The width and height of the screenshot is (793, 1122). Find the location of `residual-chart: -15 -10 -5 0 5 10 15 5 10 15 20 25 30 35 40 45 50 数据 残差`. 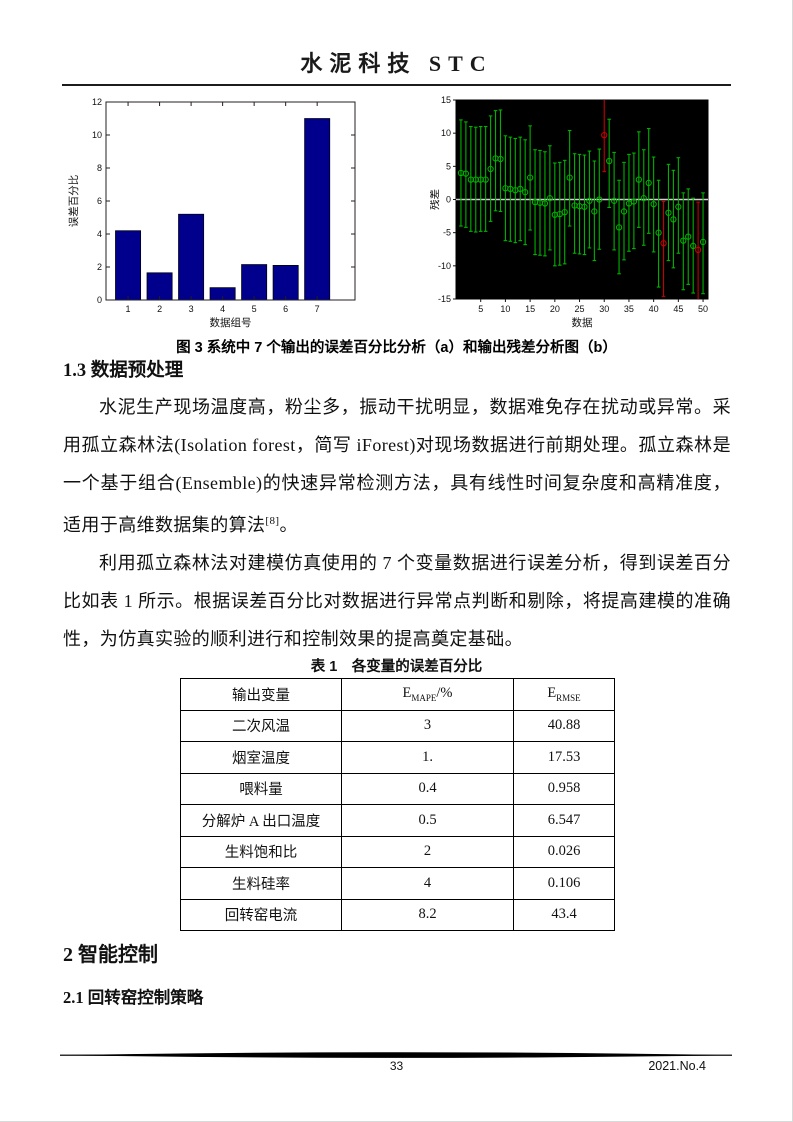

residual-chart: -15 -10 -5 0 5 10 15 5 10 15 20 25 30 35 40 45 50 数据 残差 is located at coordinates (581, 215).